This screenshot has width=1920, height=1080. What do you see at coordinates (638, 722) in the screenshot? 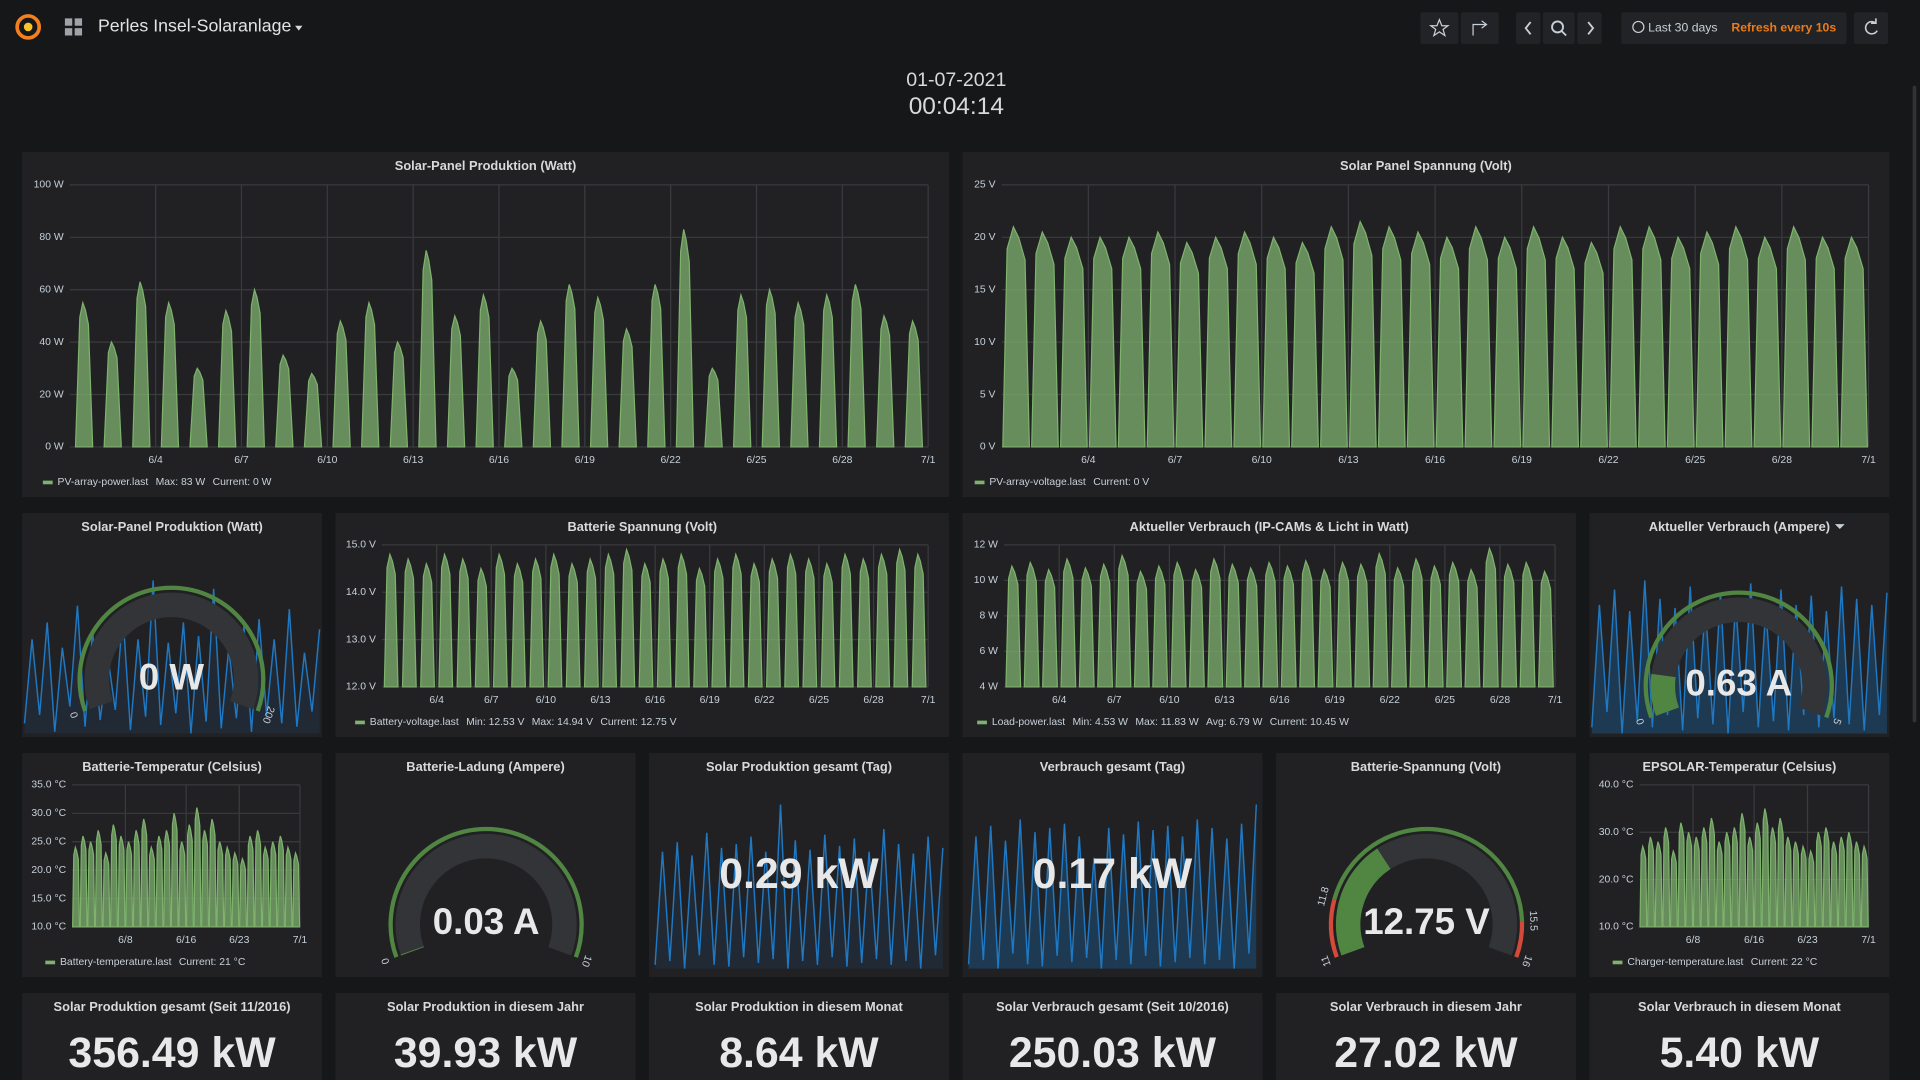
I see `legend-stat: Current: 12.75 V` at bounding box center [638, 722].